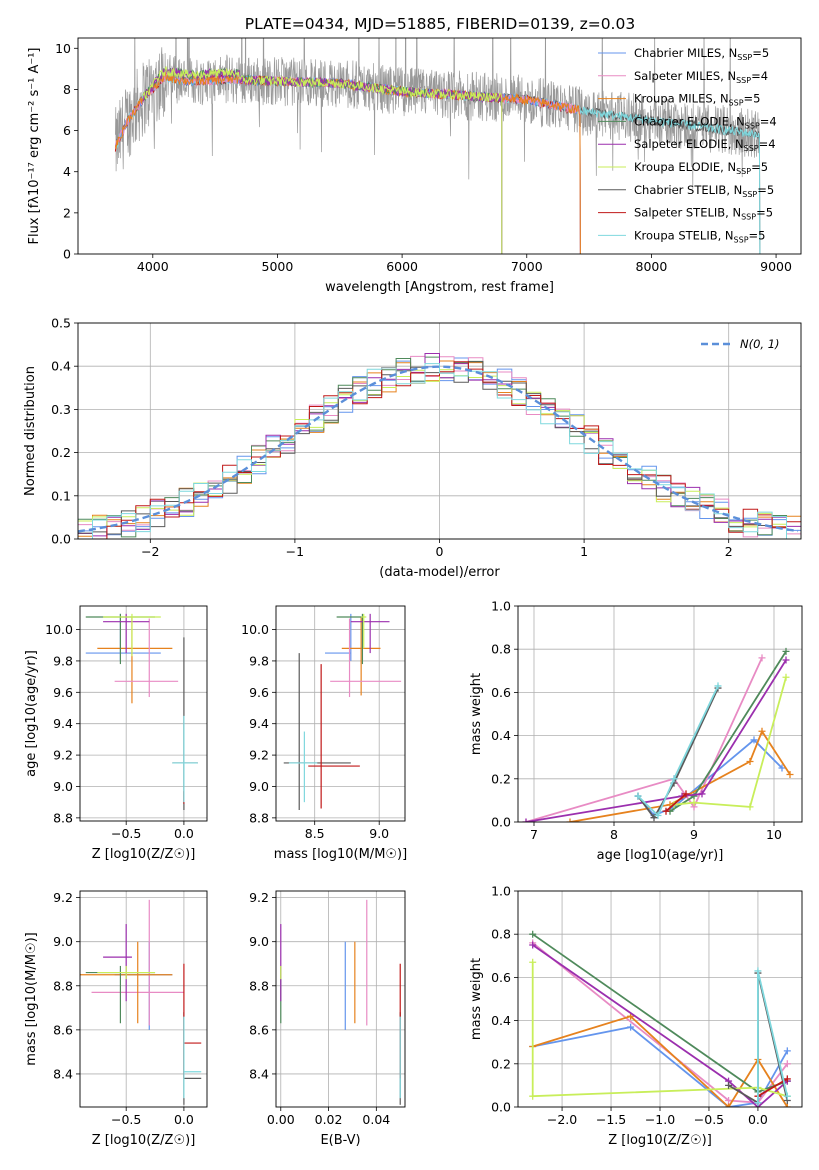 This screenshot has height=1170, width=819. Describe the element at coordinates (144, 854) in the screenshot. I see `x-axis-label: Z [log10(Z/Z☉)]` at that location.